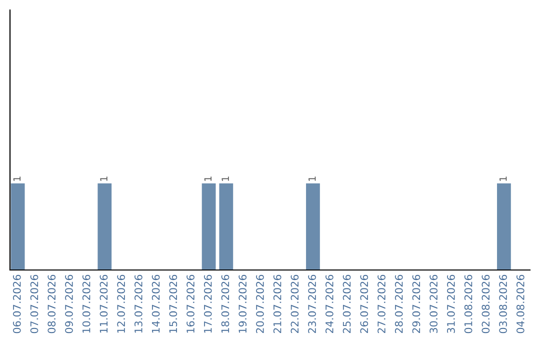 The image size is (540, 340). Describe the element at coordinates (138, 303) in the screenshot. I see `x-tick-label: 13.07.2026` at that location.